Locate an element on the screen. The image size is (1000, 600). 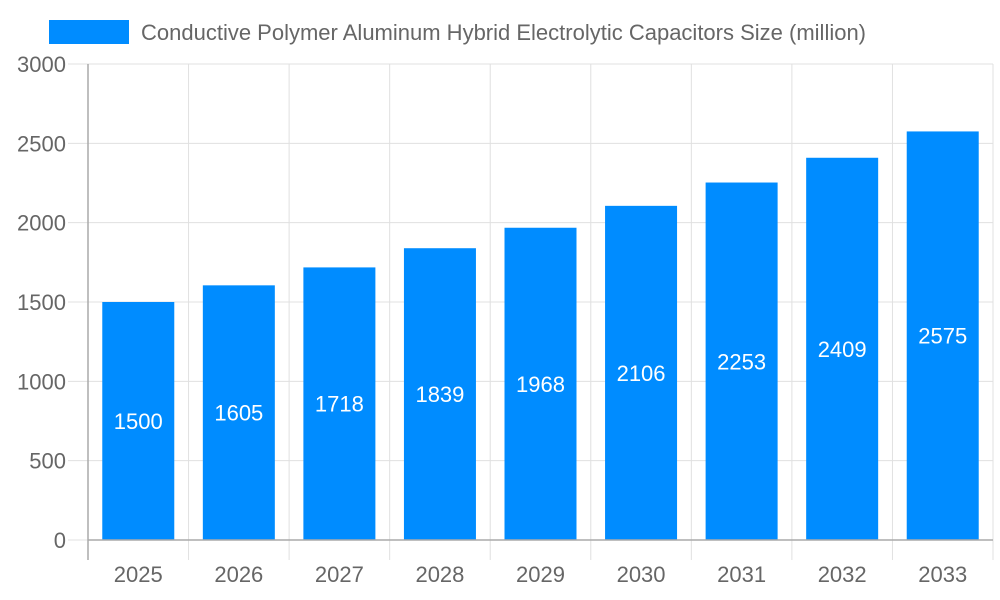
x-tick-label: 2029 is located at coordinates (540, 574).